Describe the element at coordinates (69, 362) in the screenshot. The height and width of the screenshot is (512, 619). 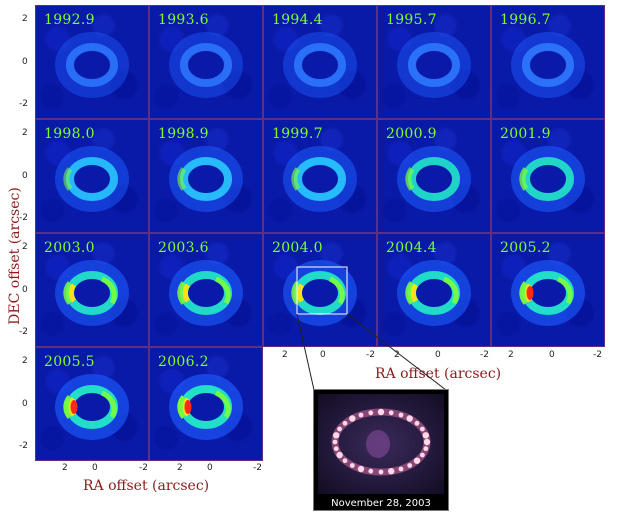
I see `epoch-label: 2005.5` at that location.